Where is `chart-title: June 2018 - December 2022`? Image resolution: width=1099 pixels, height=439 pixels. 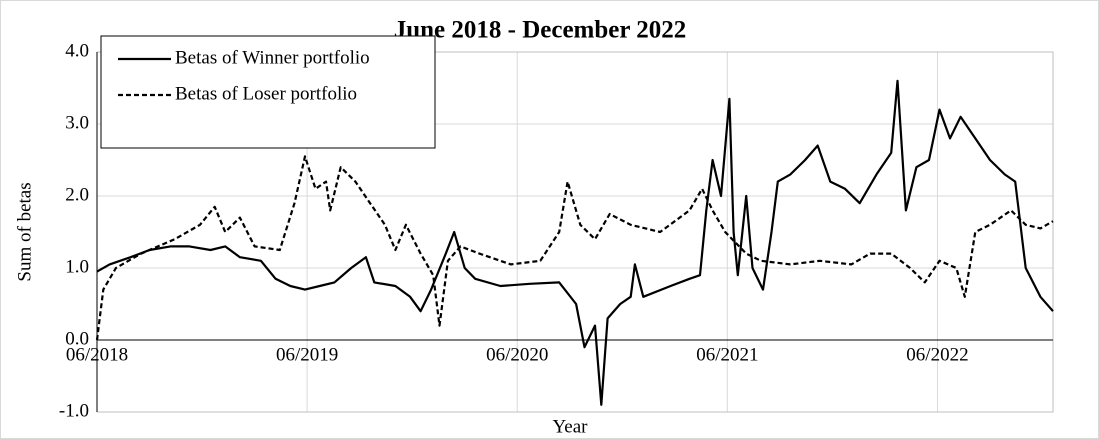
chart-title: June 2018 - December 2022 is located at coordinates (540, 30).